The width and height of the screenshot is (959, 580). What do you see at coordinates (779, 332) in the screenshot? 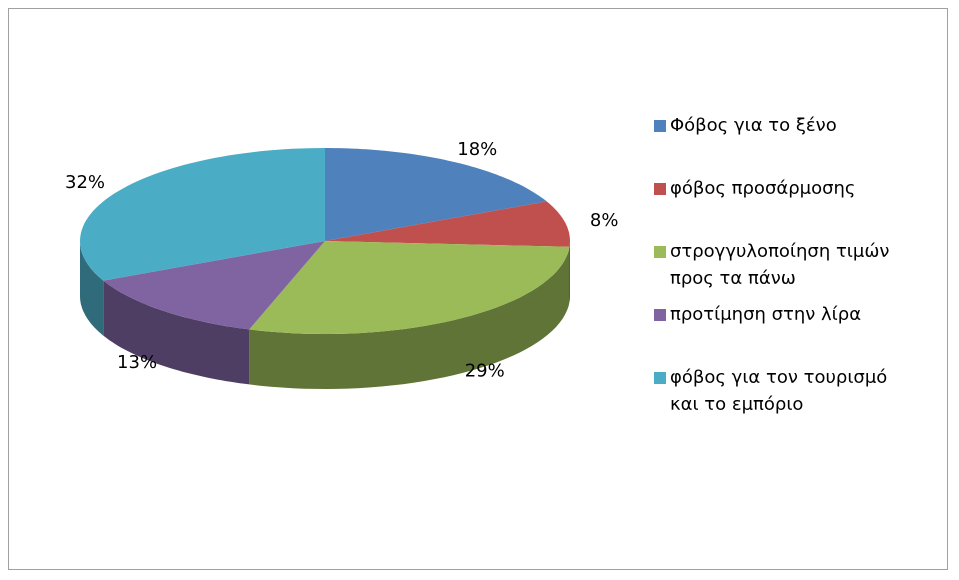
I see `legend-item: προτίμηση στην λίρα` at bounding box center [779, 332].